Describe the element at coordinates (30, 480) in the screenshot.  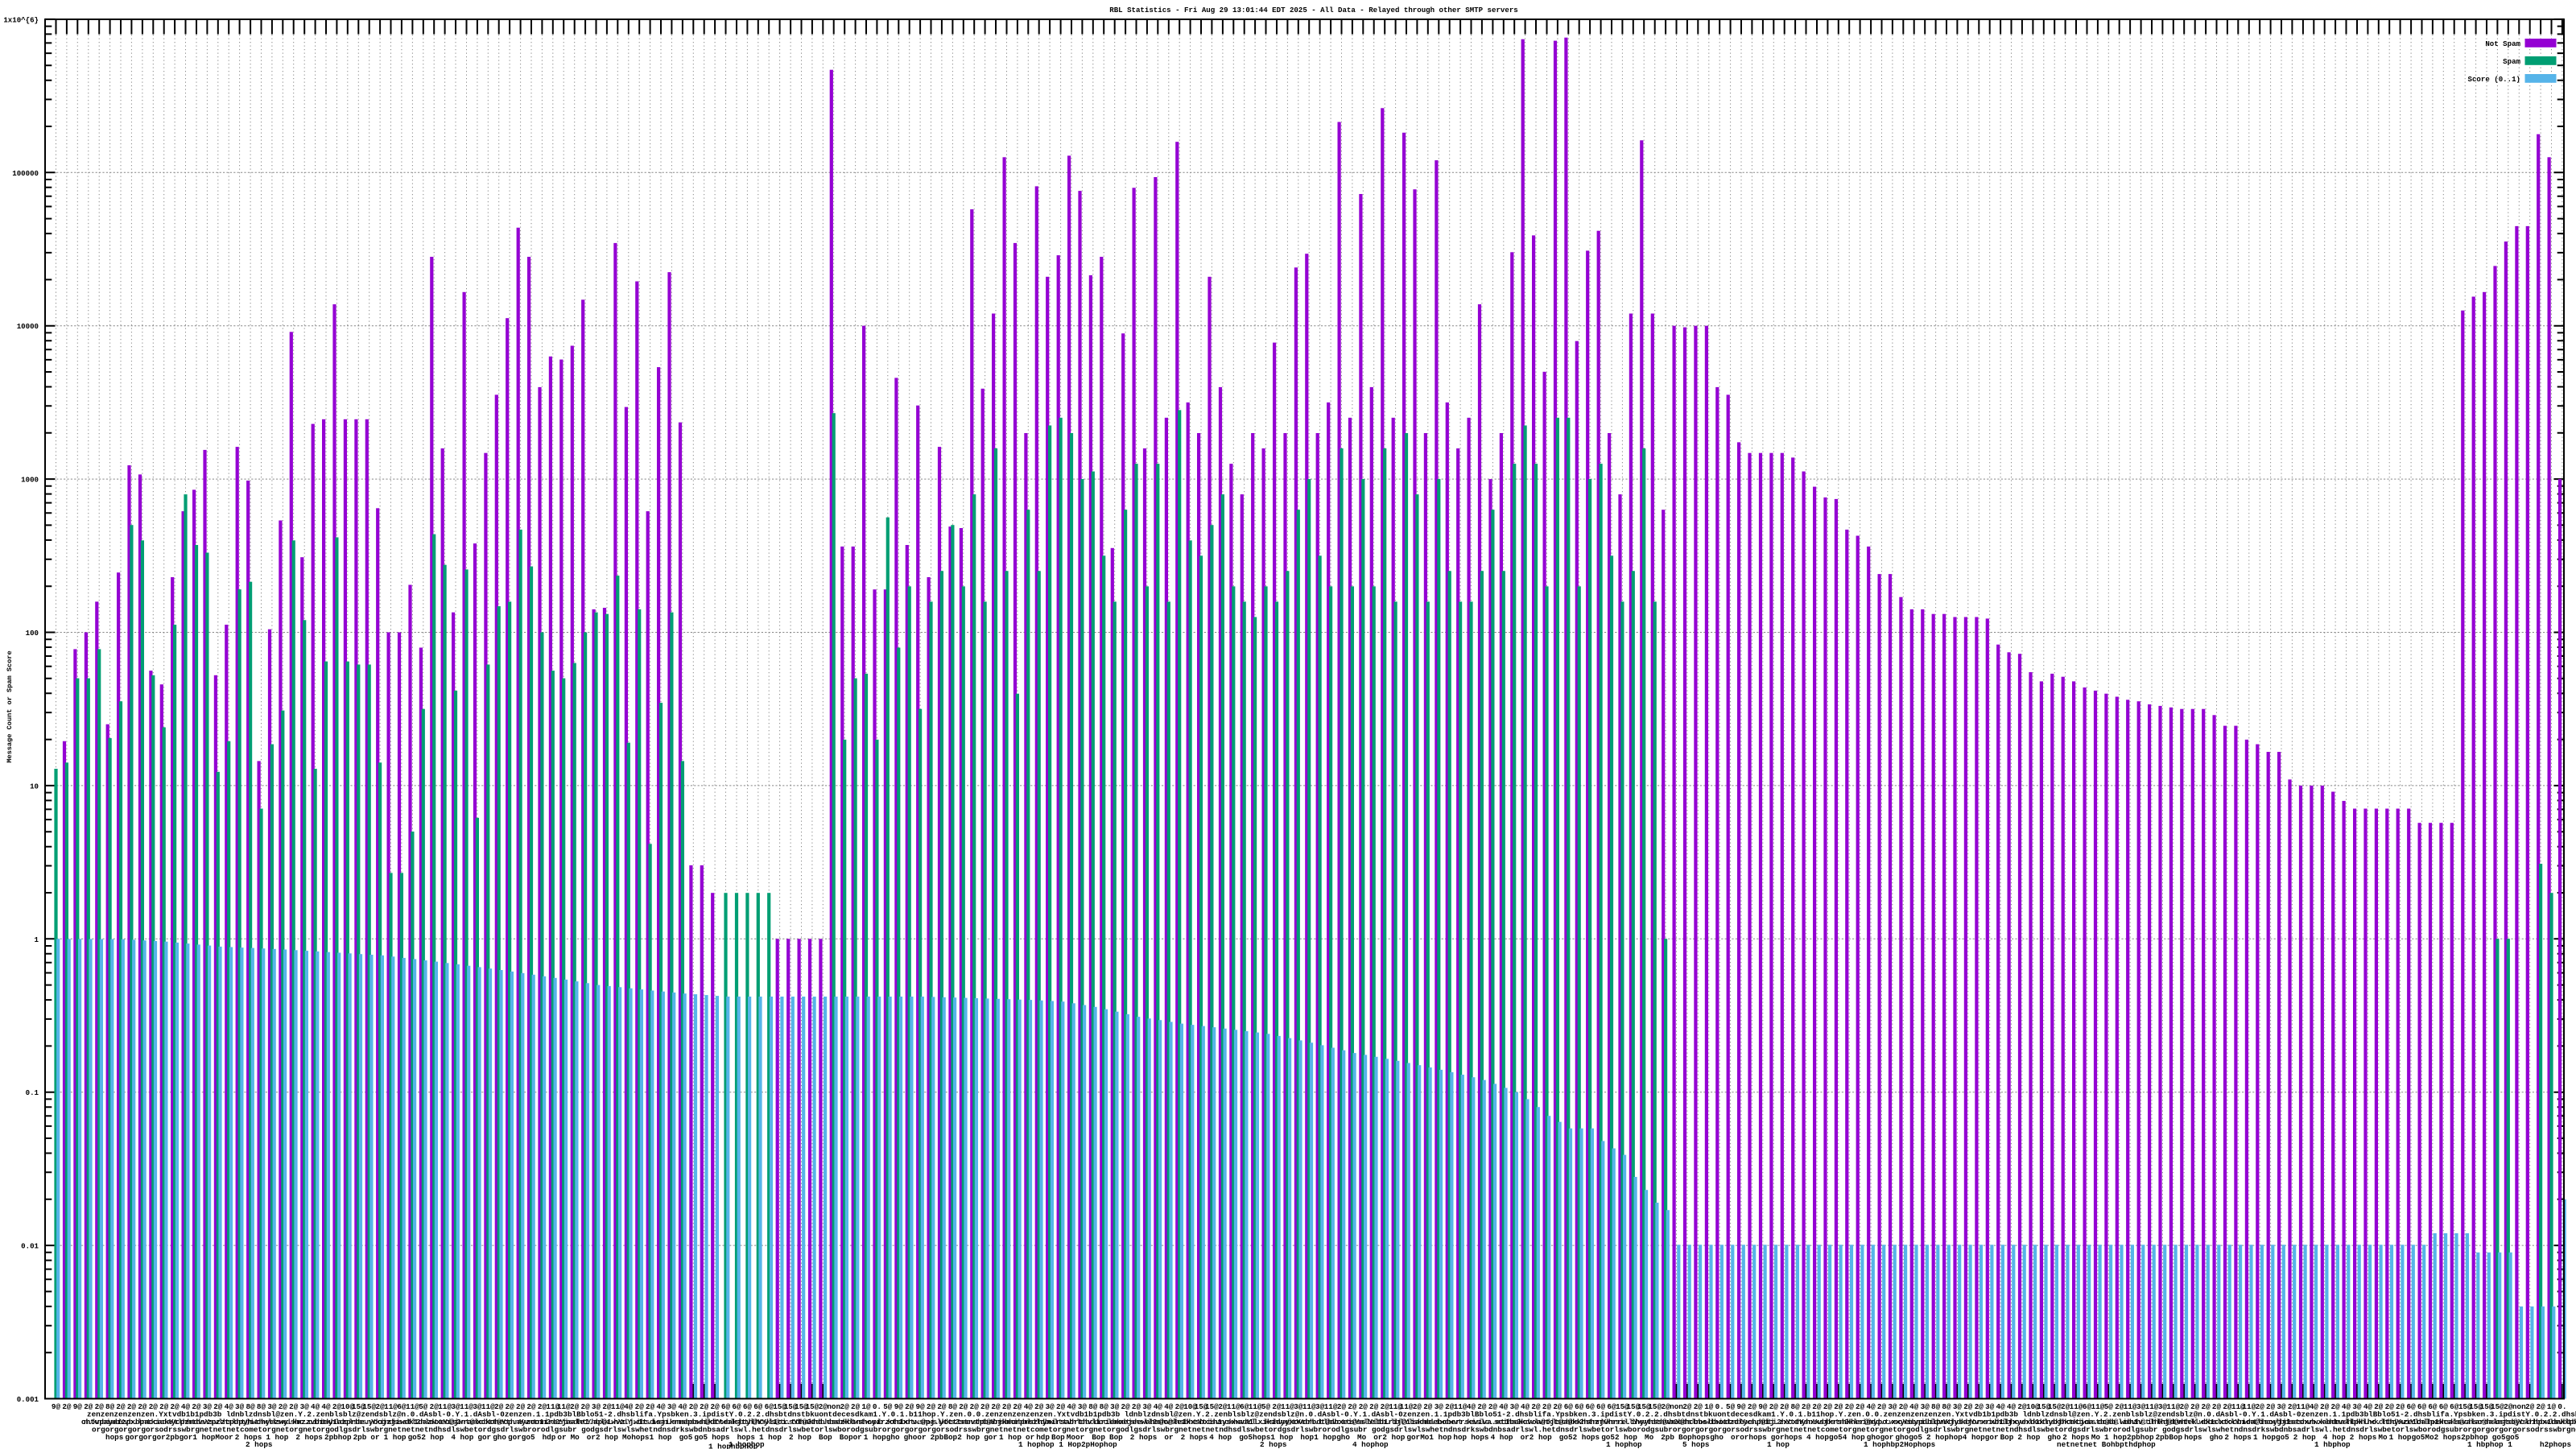
I see `svg-text: 1000` at that location.